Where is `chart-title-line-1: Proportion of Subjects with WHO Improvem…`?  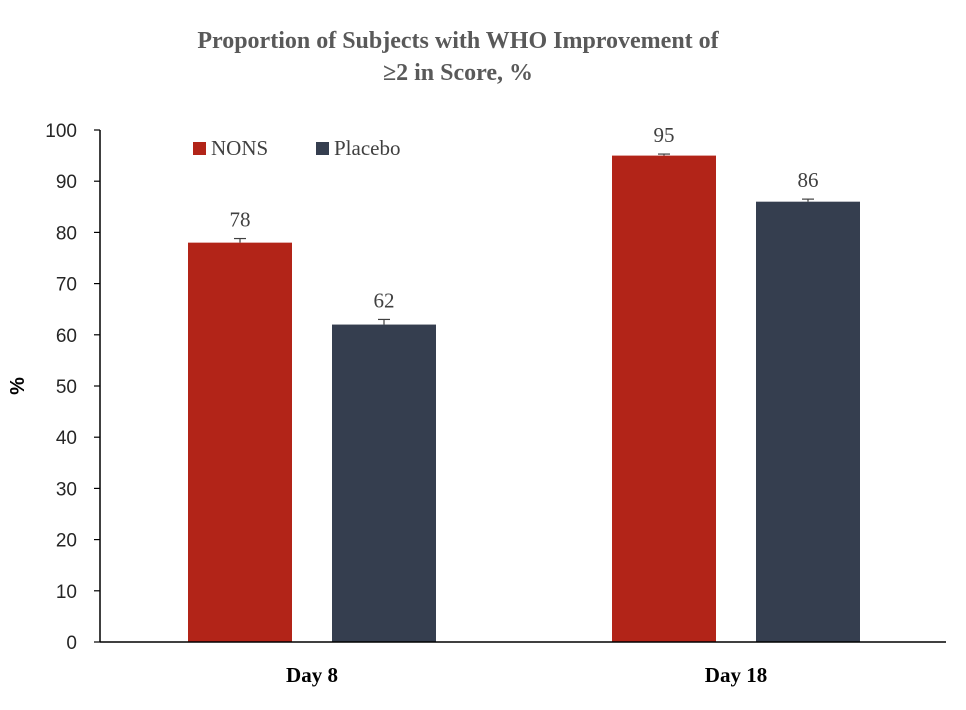
chart-title-line-1: Proportion of Subjects with WHO Improvem… is located at coordinates (458, 41).